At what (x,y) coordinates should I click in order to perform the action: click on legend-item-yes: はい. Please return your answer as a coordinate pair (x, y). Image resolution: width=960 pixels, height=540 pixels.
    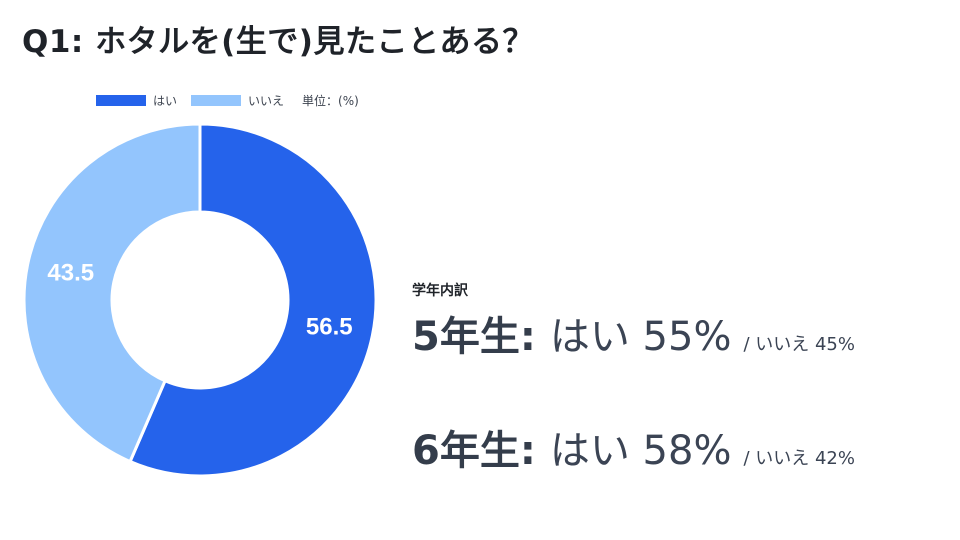
    Looking at the image, I should click on (136, 100).